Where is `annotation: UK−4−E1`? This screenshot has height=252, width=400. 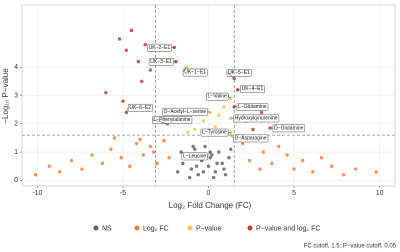 annotation: UK−4−E1 is located at coordinates (251, 89).